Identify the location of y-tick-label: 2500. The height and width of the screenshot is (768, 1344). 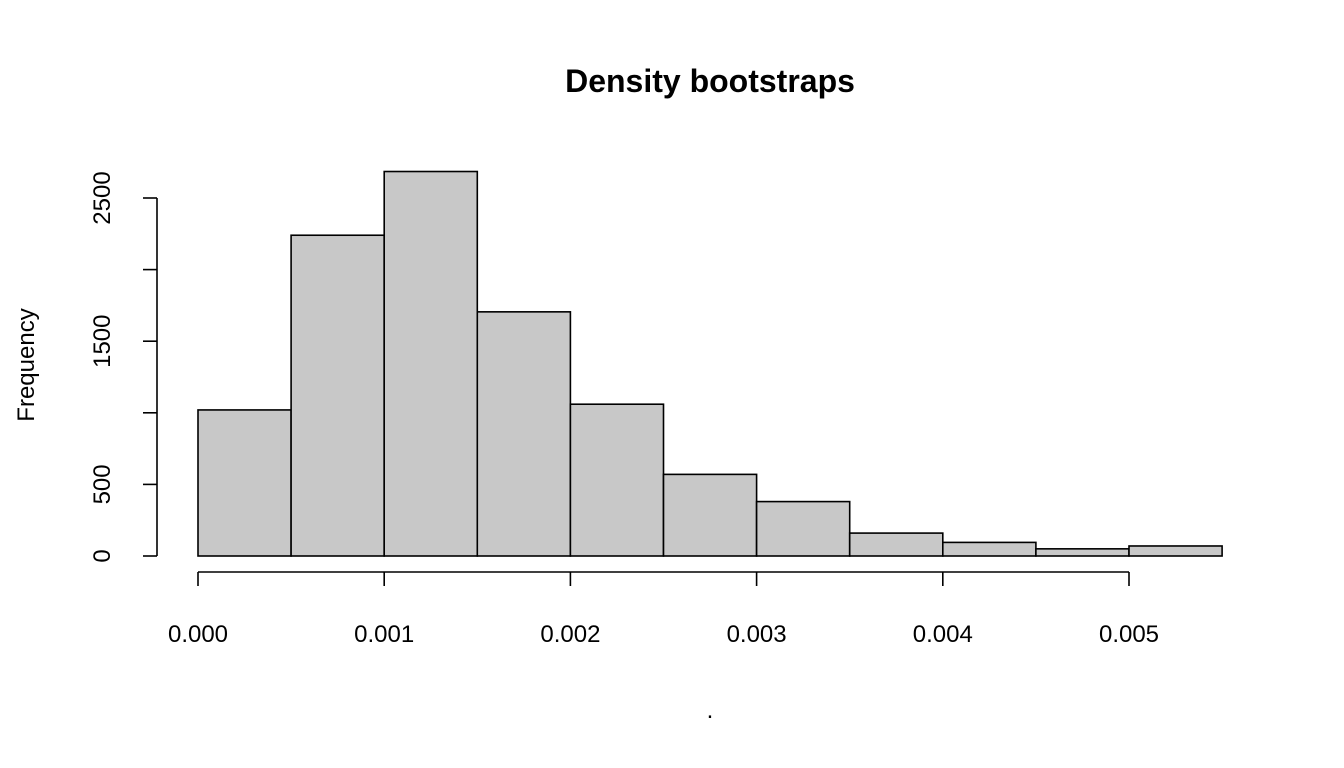
(102, 197).